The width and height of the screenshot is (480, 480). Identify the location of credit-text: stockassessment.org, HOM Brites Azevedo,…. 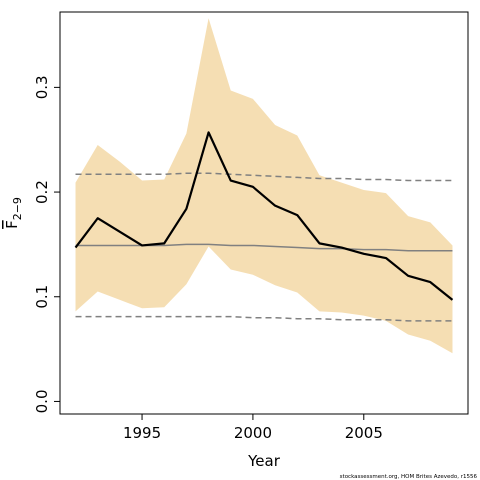
(409, 477).